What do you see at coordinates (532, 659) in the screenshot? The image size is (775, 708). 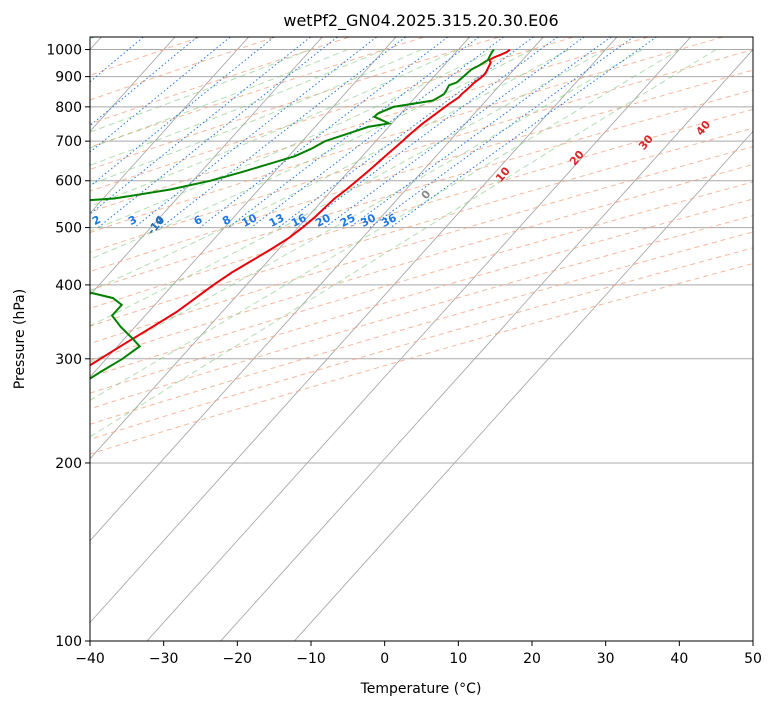 I see `x-tick-label: 20` at bounding box center [532, 659].